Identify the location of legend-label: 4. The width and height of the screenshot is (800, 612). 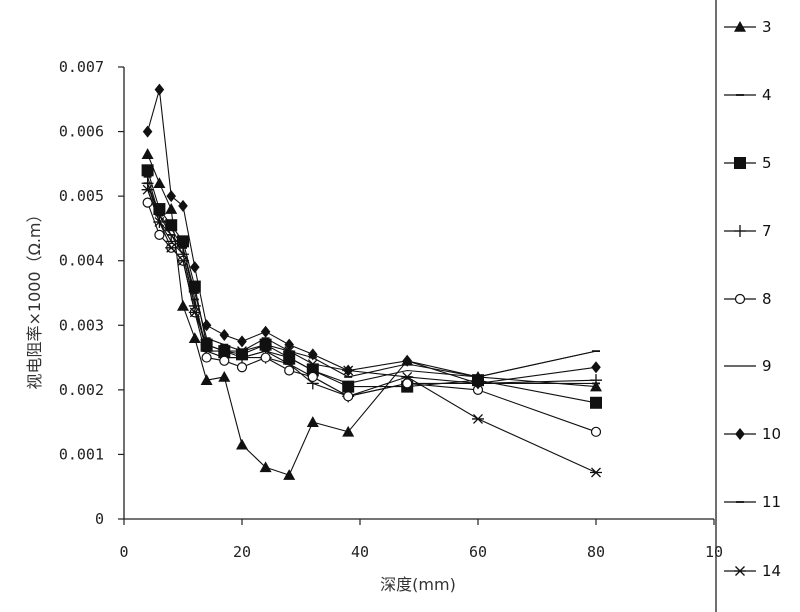
(767, 95).